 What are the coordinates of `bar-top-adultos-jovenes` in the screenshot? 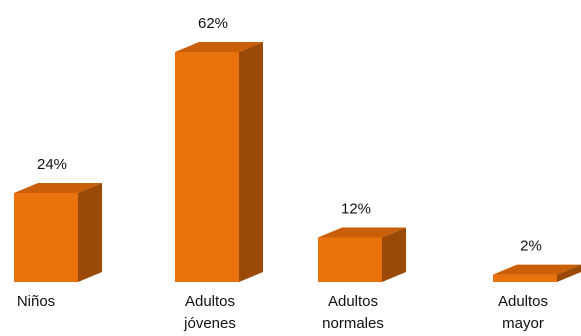 It's located at (219, 47).